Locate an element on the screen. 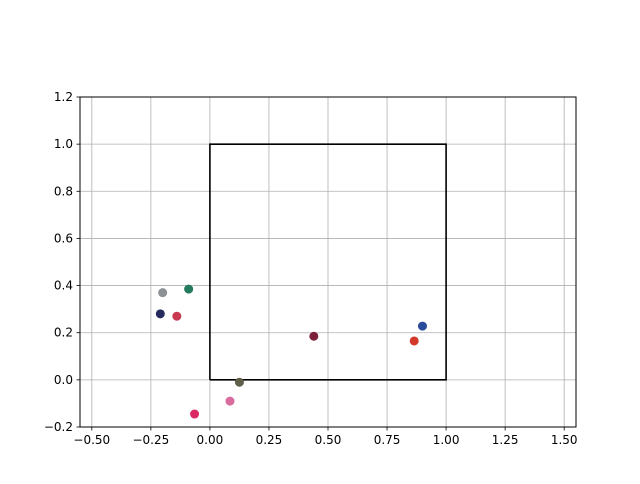 Image resolution: width=640 pixels, height=484 pixels. y-tick-label: −0.2 is located at coordinates (58, 427).